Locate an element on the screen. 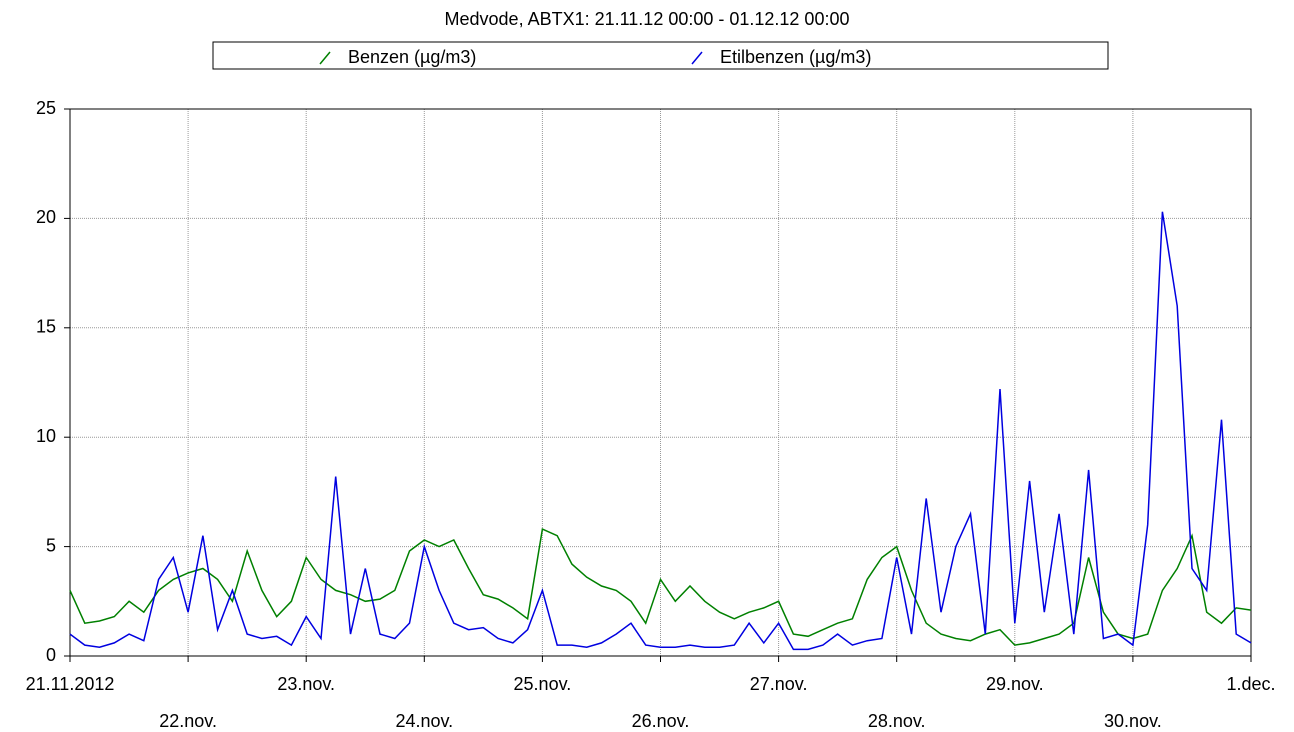  y-tick-label: 20 is located at coordinates (46, 217).